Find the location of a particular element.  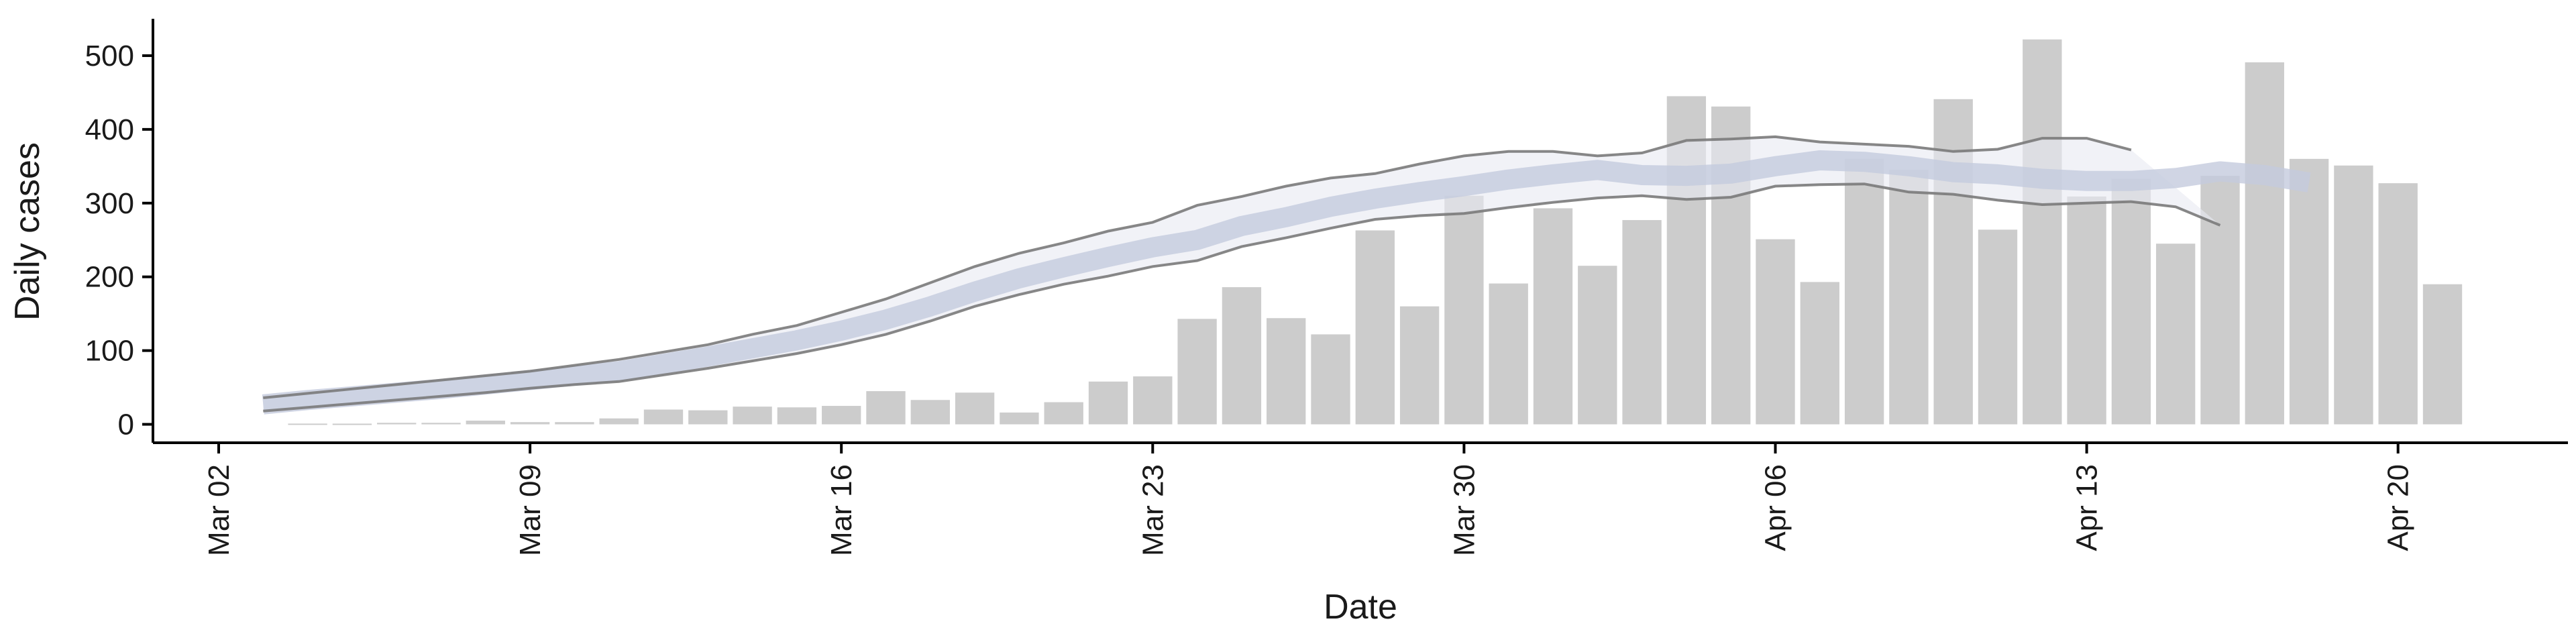

y-tick-label: 500 is located at coordinates (109, 56).